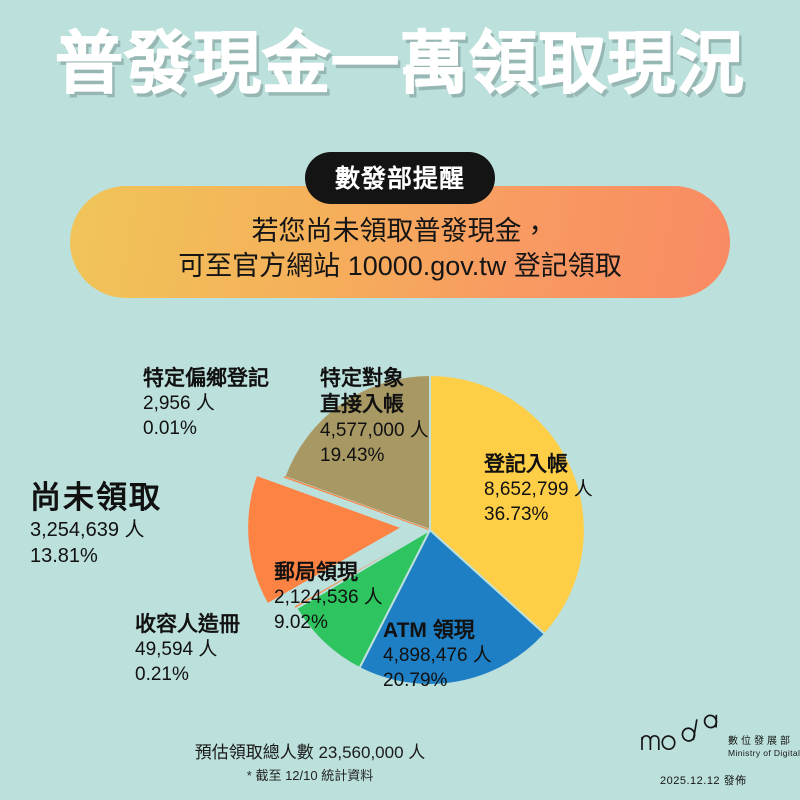 The height and width of the screenshot is (800, 800). Describe the element at coordinates (206, 378) in the screenshot. I see `slice-name-remote: 特定偏鄉登記` at that location.